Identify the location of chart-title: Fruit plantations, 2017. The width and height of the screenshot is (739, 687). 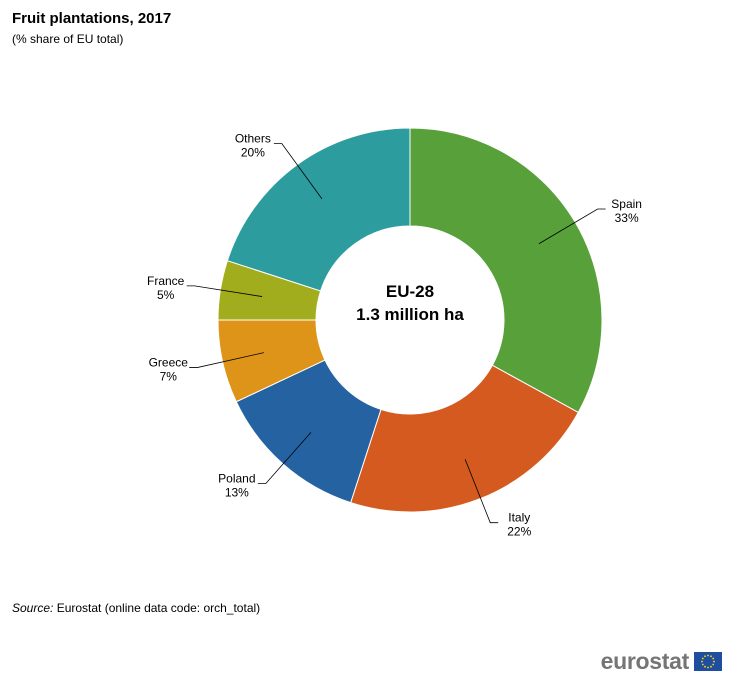
(92, 18).